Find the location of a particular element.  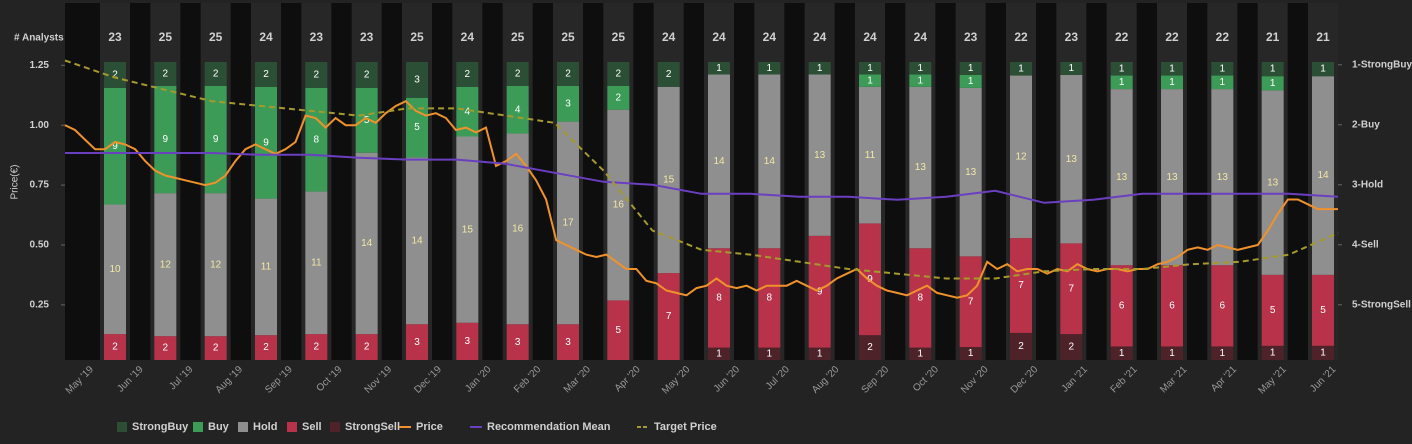

y-tick-label: 0.50 is located at coordinates (40, 245).